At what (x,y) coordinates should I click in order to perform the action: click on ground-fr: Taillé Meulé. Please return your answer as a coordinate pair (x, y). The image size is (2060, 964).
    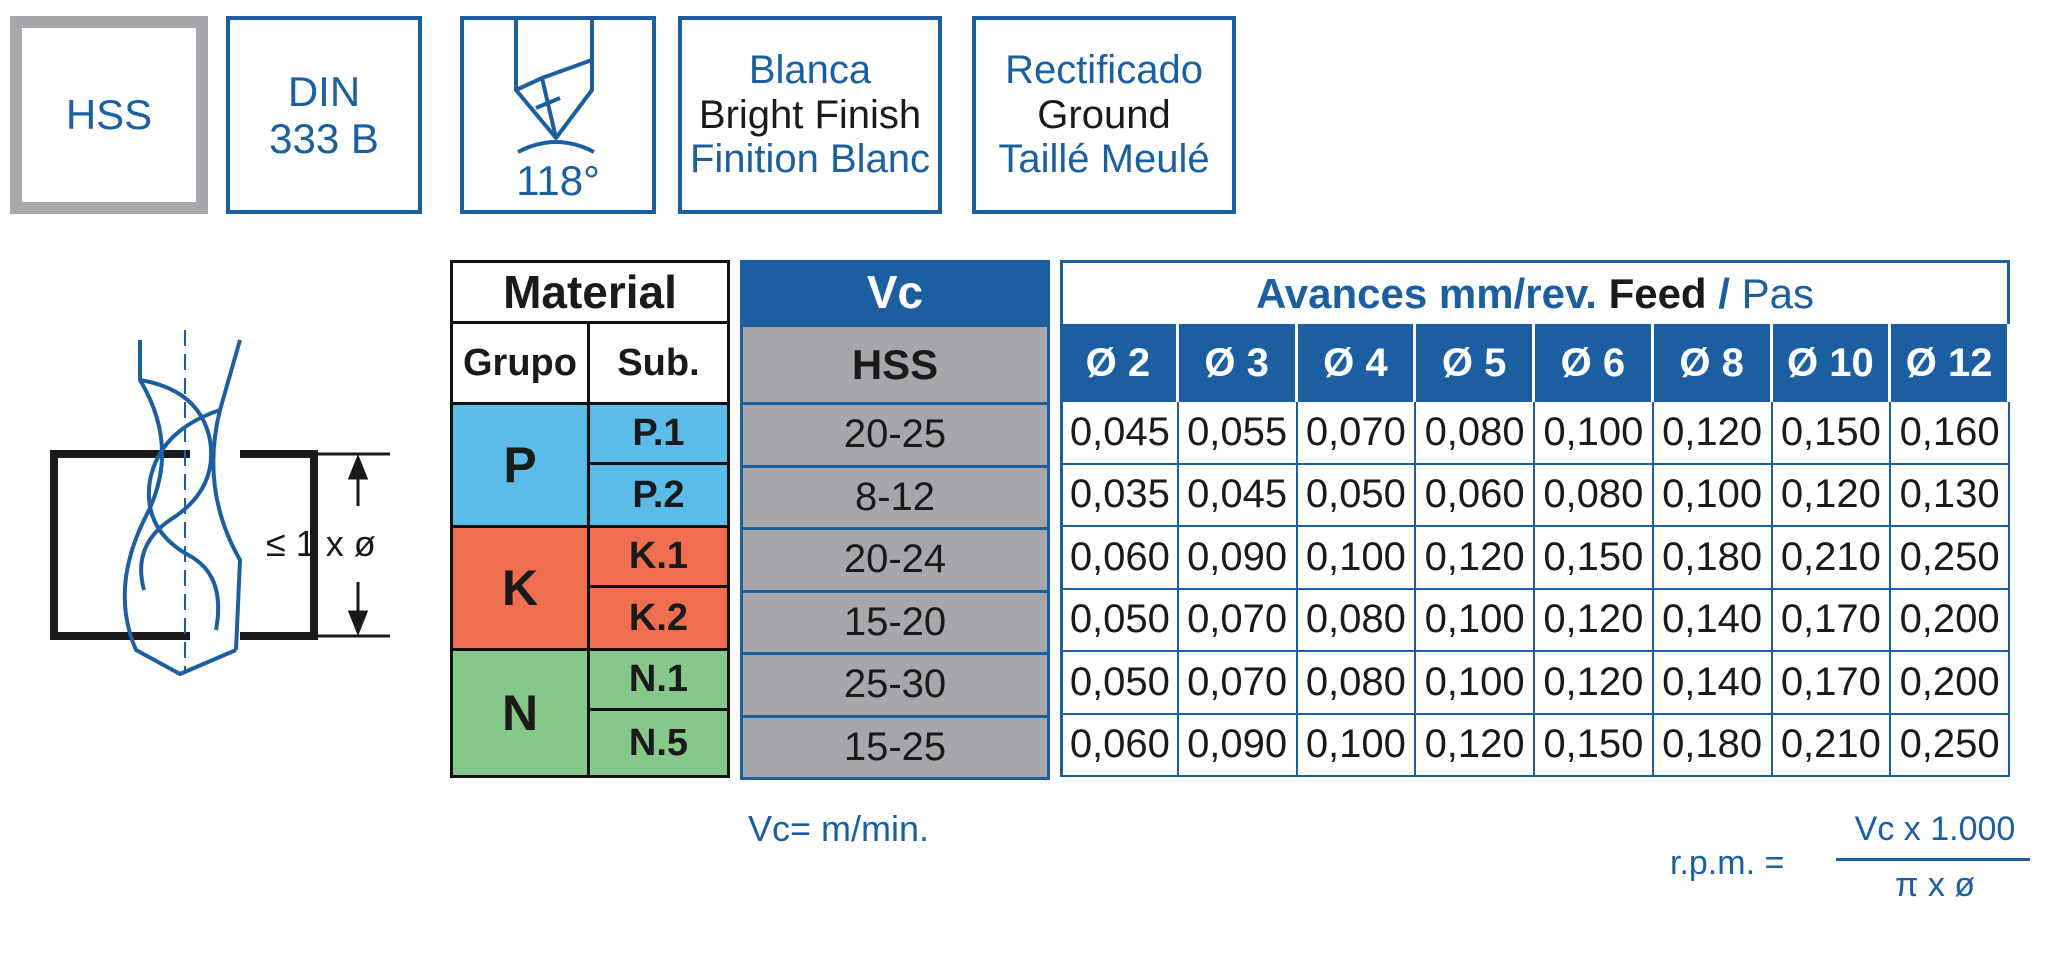
    Looking at the image, I should click on (1104, 159).